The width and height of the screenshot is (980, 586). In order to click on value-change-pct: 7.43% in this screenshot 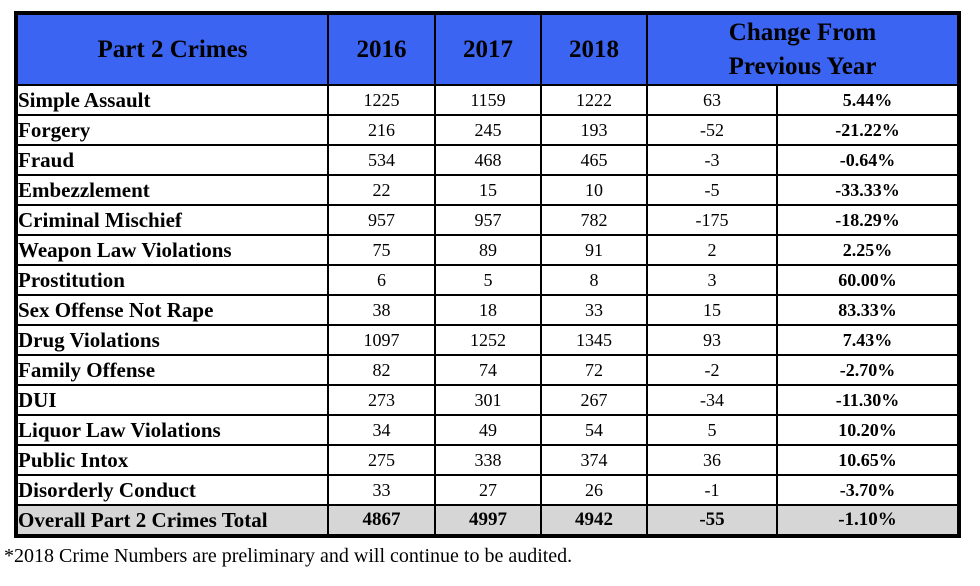, I will do `click(868, 340)`.